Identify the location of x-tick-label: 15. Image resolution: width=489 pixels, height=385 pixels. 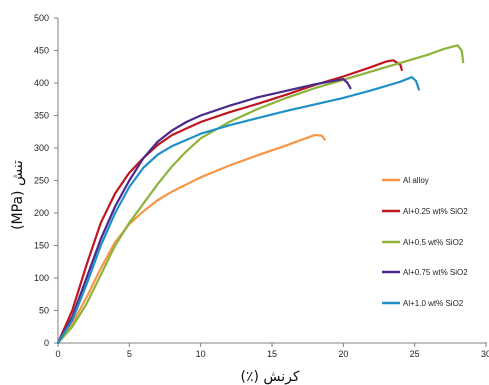
(272, 354).